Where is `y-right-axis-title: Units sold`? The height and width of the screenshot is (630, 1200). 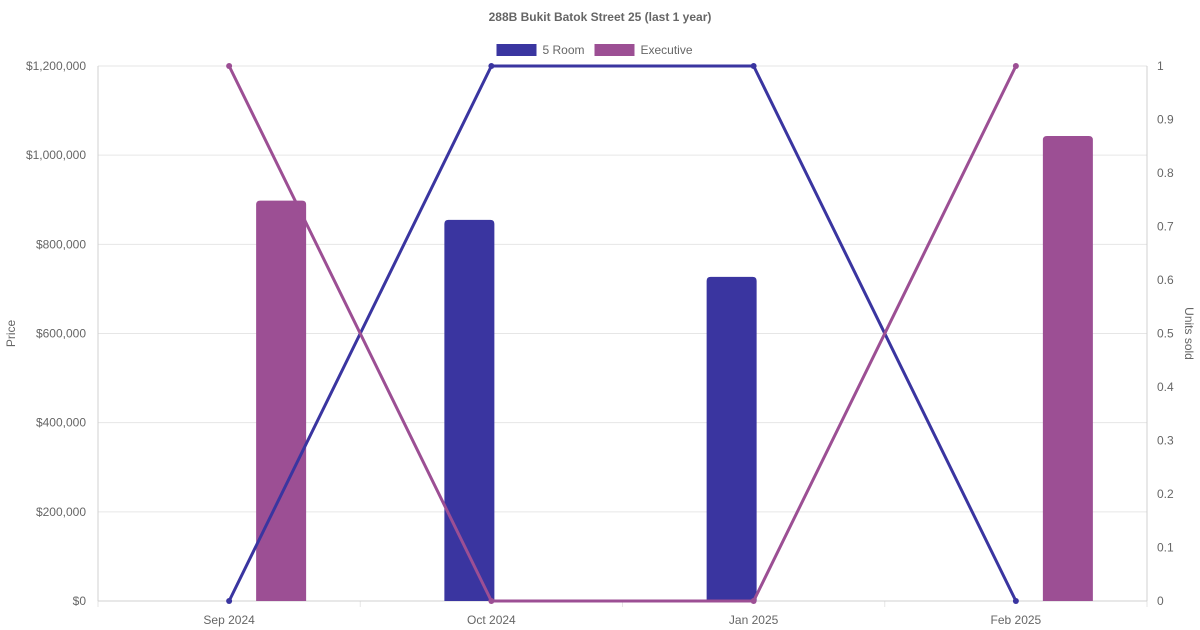 y-right-axis-title: Units sold is located at coordinates (1189, 333).